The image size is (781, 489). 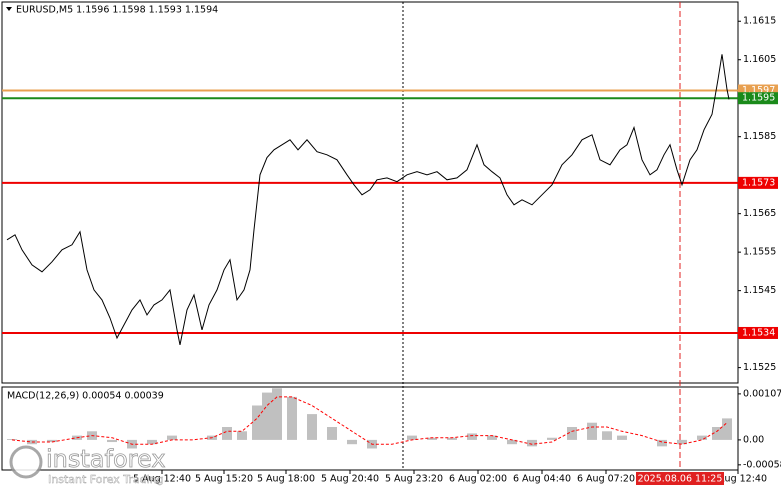 I want to click on level-label: 1.1597, so click(x=758, y=90).